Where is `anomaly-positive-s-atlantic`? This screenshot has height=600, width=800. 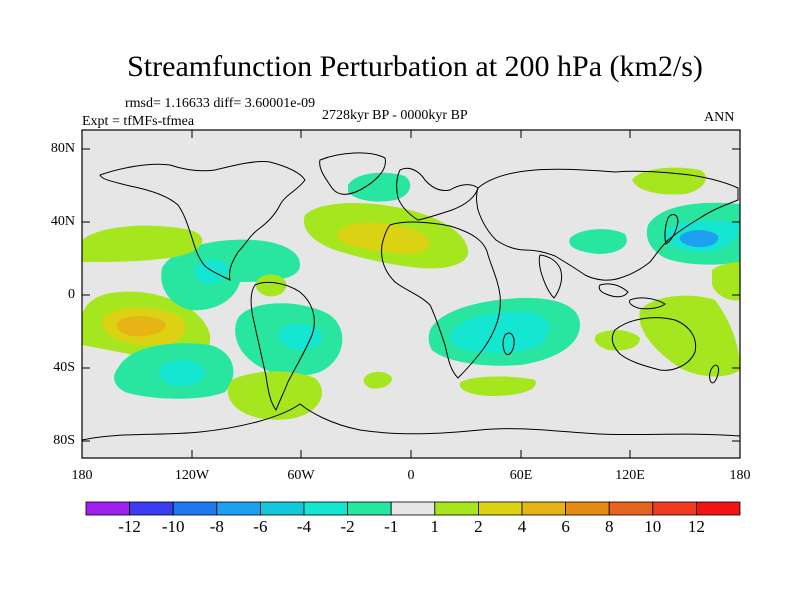 anomaly-positive-s-atlantic is located at coordinates (275, 395).